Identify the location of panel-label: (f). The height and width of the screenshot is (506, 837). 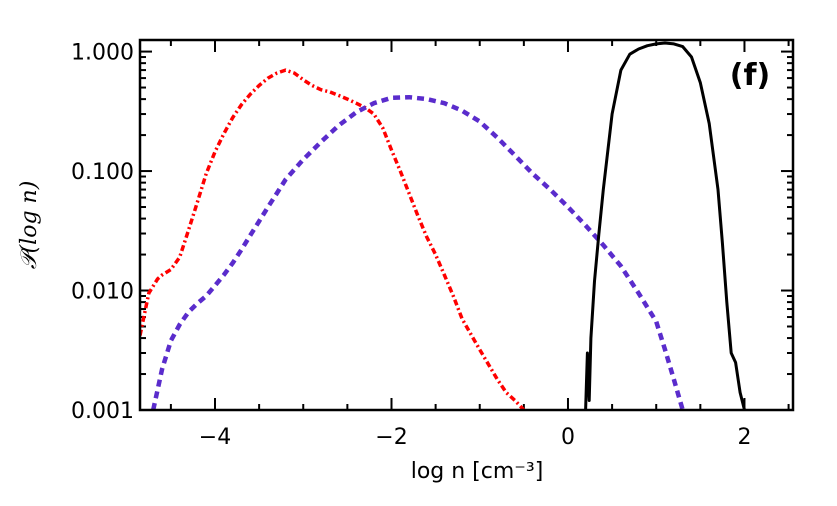
(750, 75).